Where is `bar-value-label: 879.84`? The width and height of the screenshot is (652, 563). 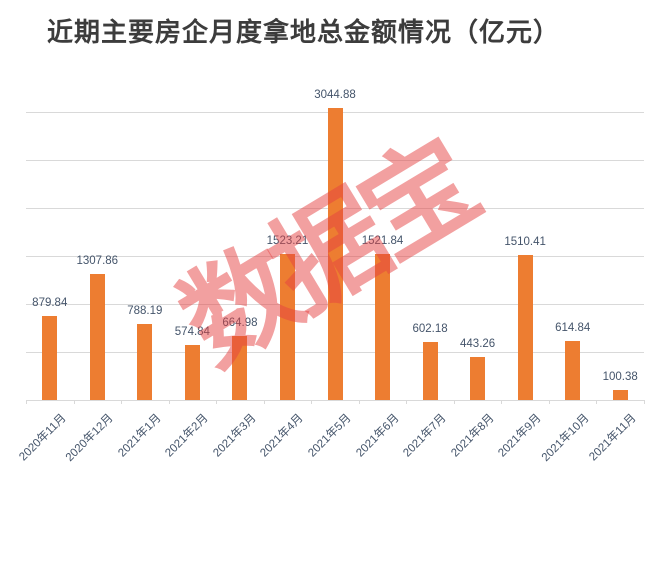
bar-value-label: 879.84 is located at coordinates (50, 302).